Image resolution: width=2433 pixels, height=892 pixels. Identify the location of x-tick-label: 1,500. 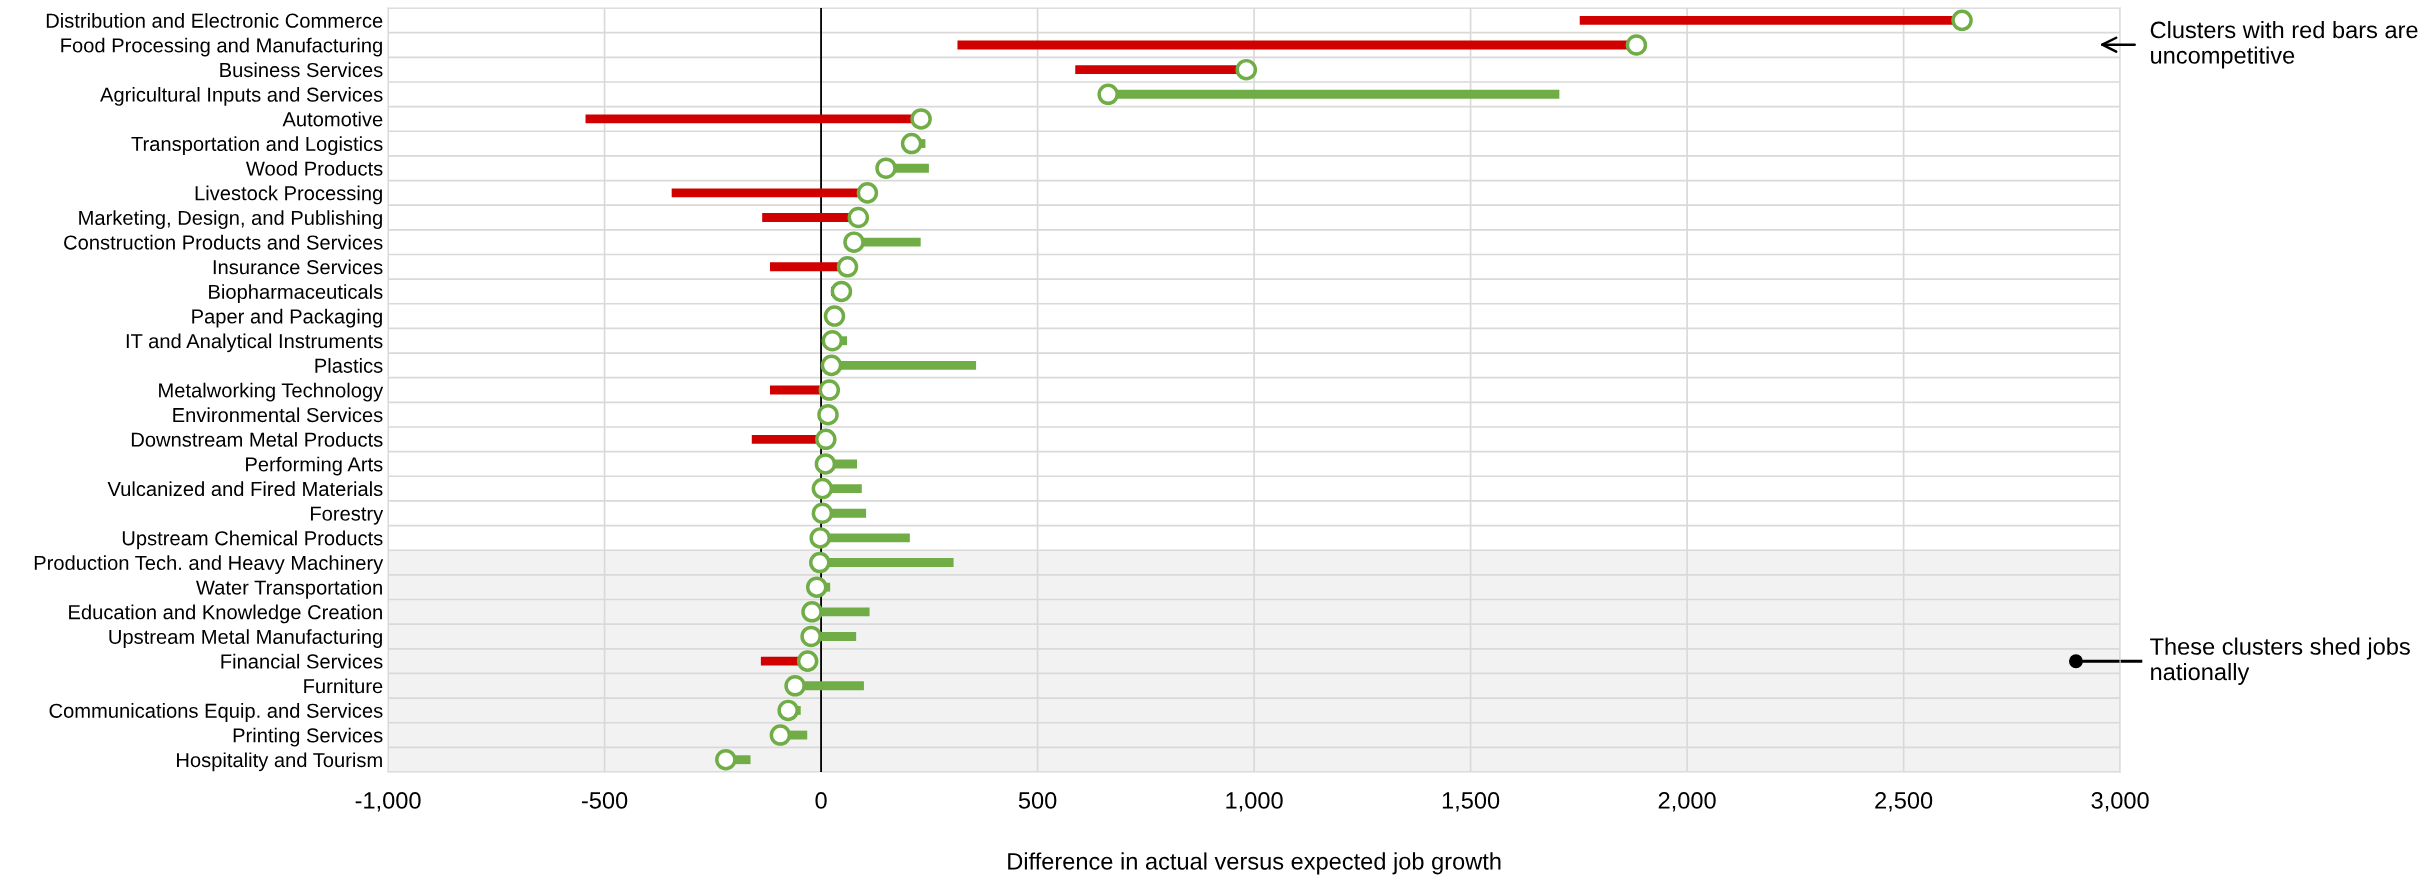
(1471, 802).